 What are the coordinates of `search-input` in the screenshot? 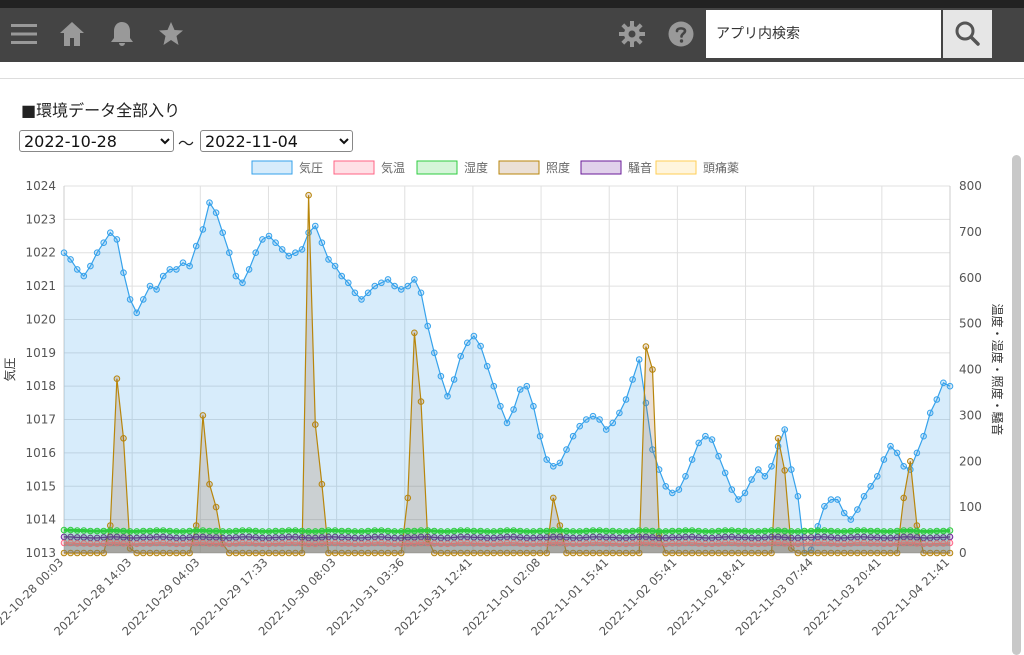 It's located at (823, 34).